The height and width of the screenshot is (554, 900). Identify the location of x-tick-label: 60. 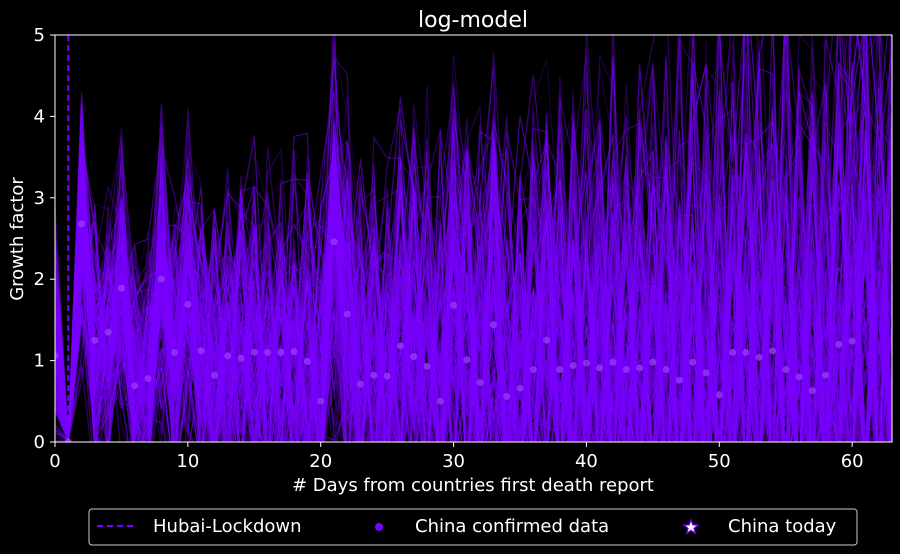
(852, 461).